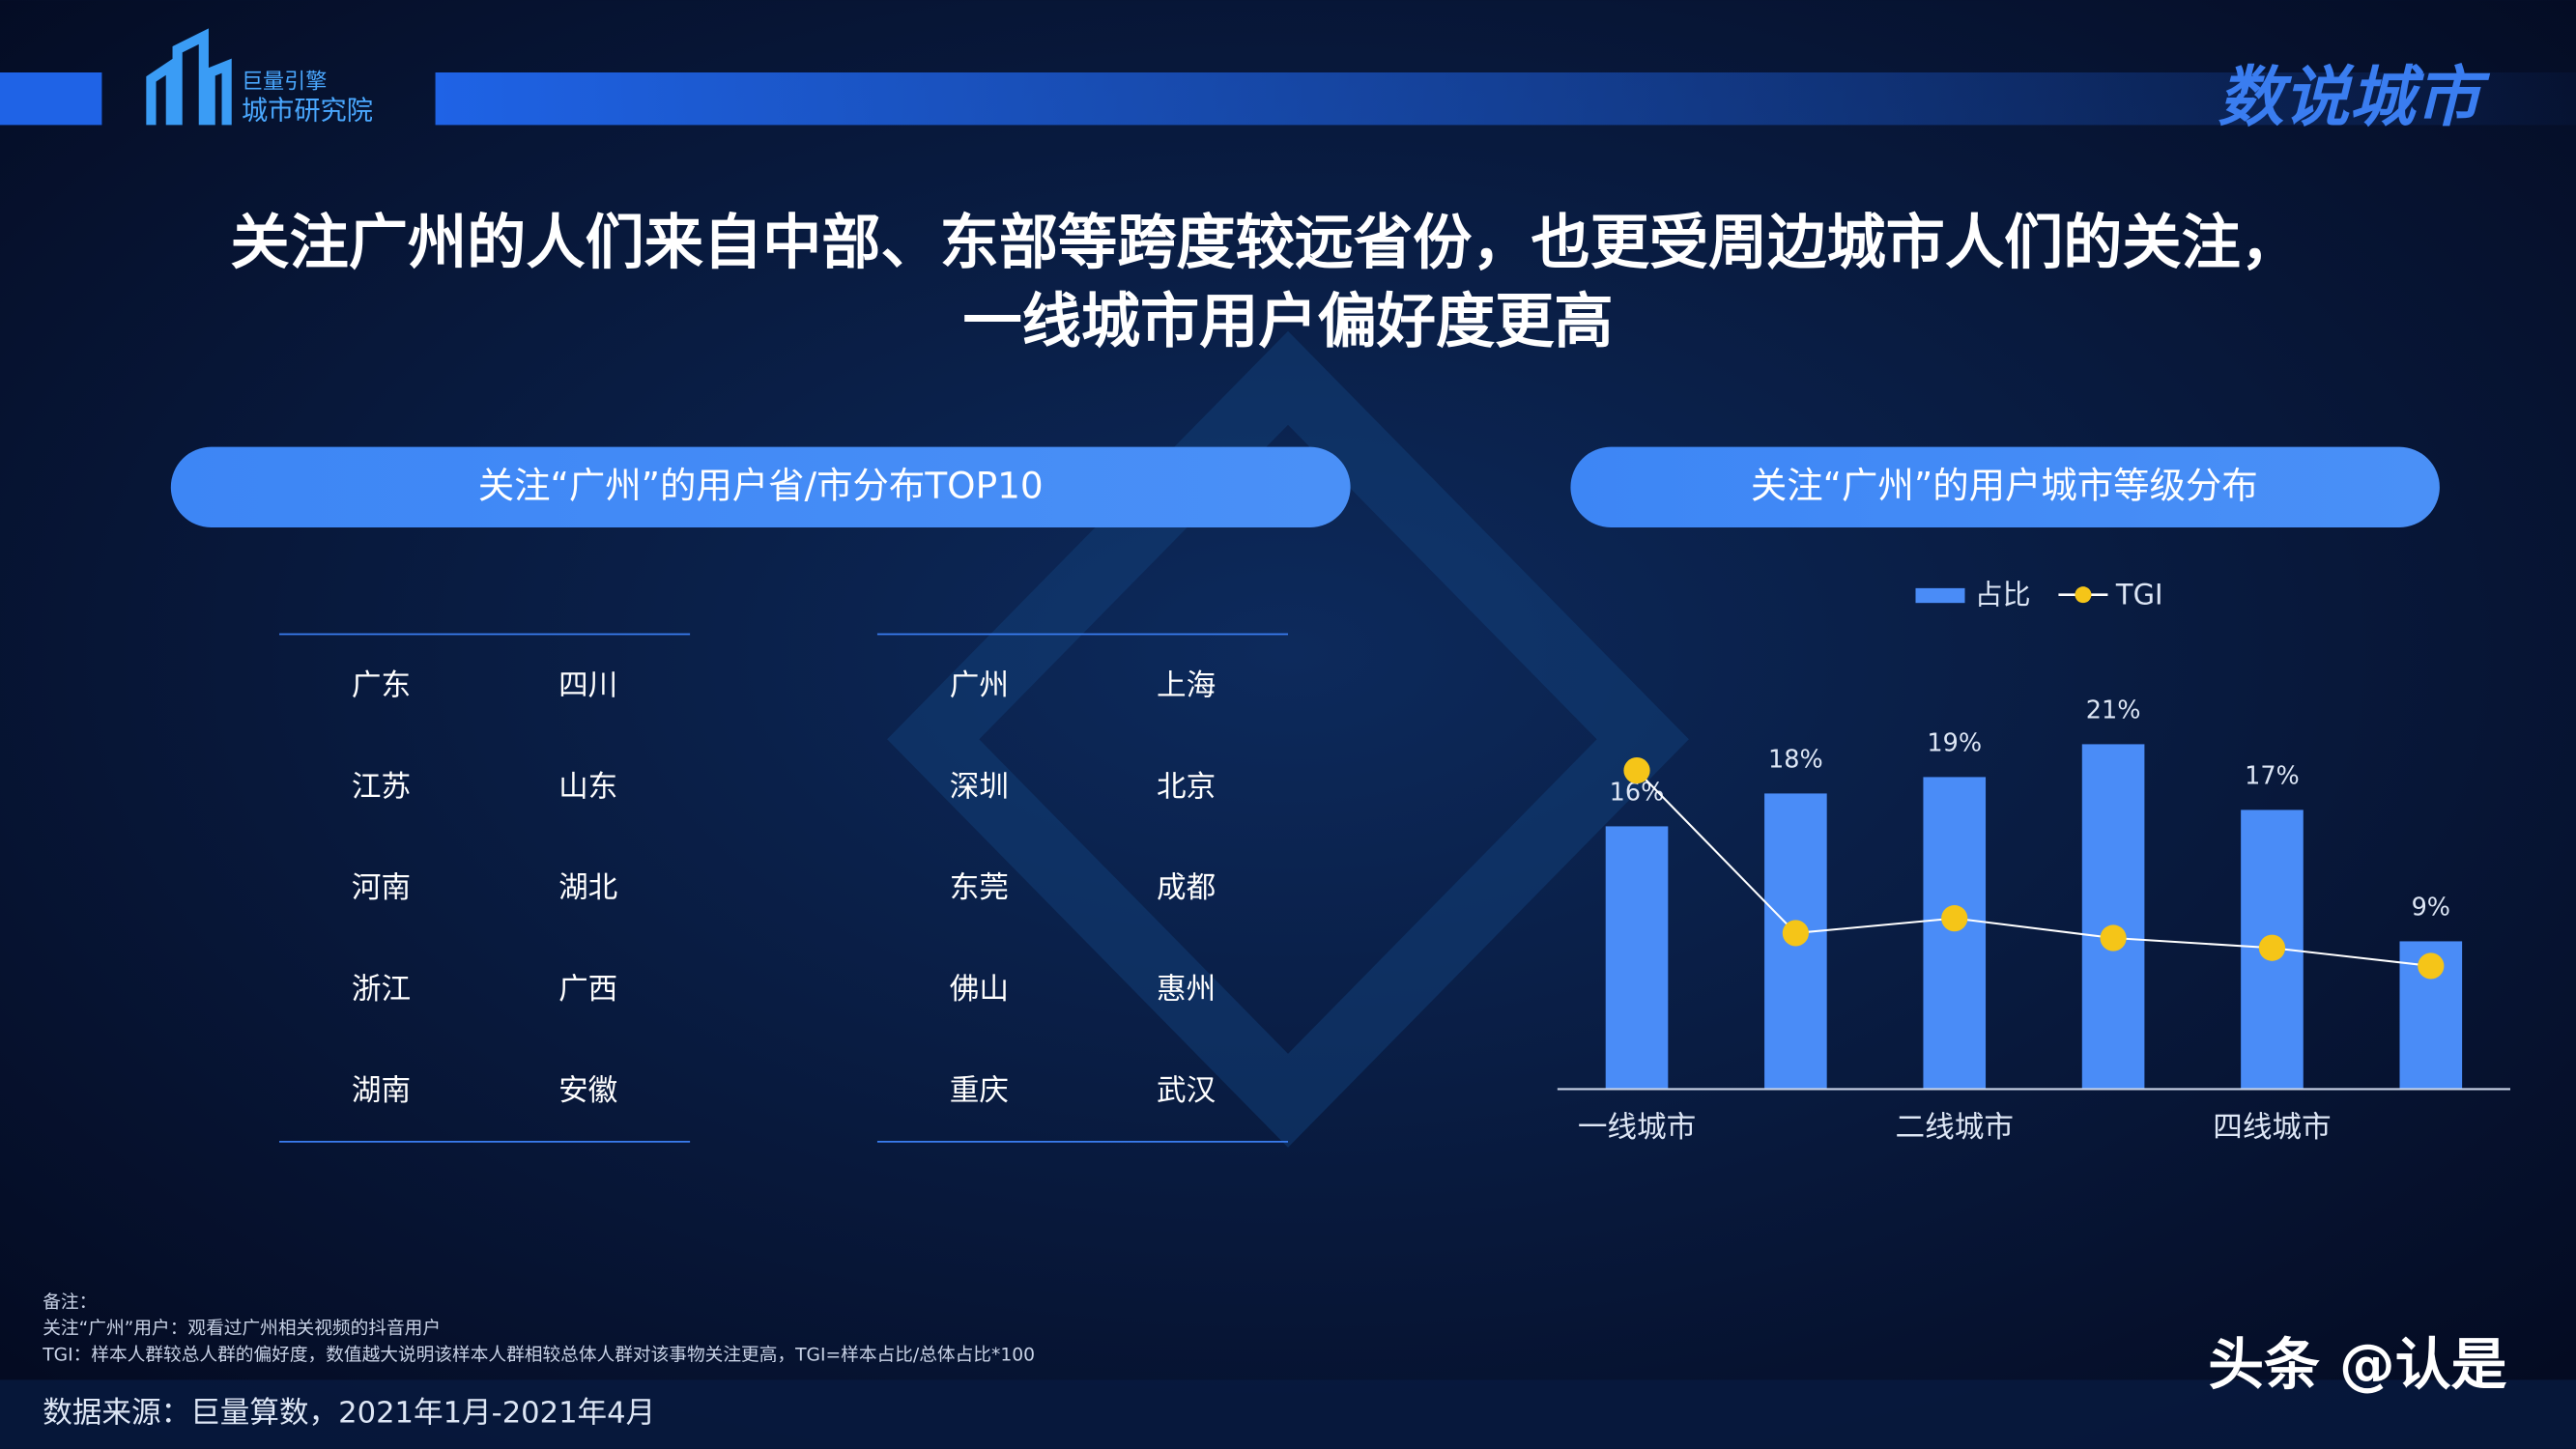 This screenshot has width=2576, height=1449. I want to click on title: 关注广州的人们来自中部、东部等跨度较远省份，也更受周边城市人们的关注，, so click(1265, 243).